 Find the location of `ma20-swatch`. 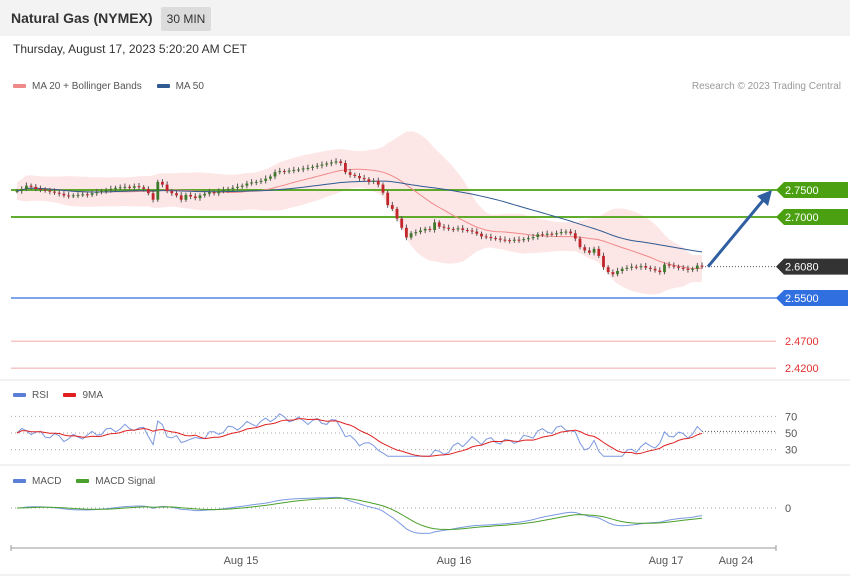

ma20-swatch is located at coordinates (19, 86).